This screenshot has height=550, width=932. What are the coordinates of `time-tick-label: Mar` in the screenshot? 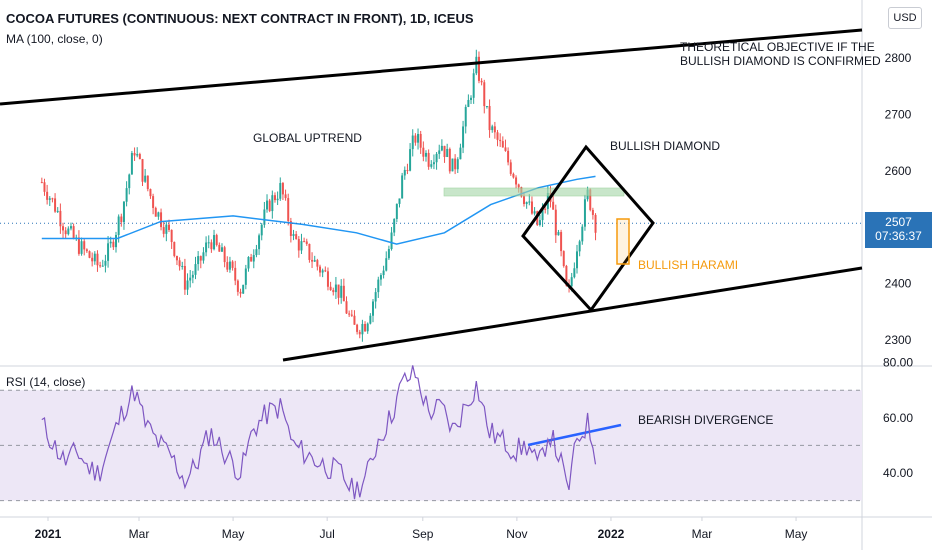 It's located at (702, 534).